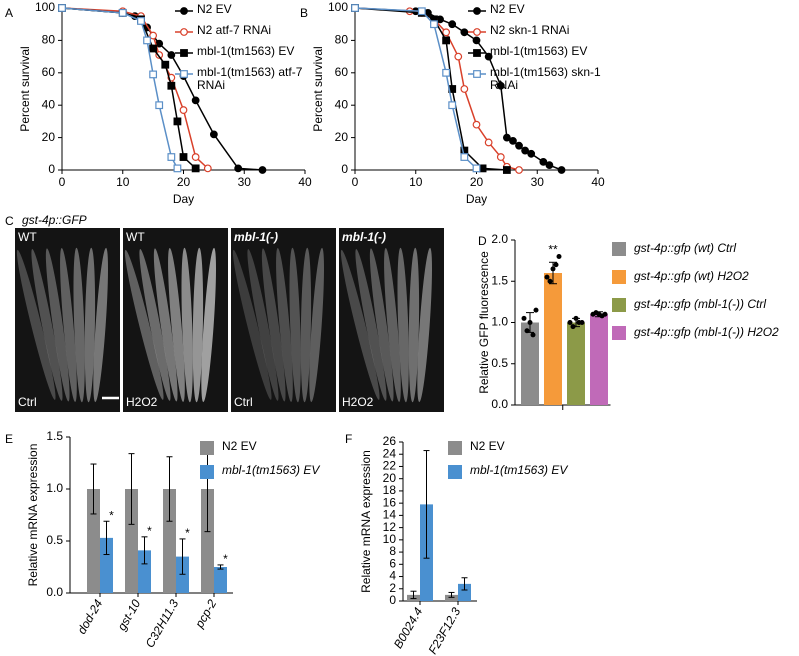  What do you see at coordinates (499, 239) in the screenshot?
I see `y-tick-label: 2.0` at bounding box center [499, 239].